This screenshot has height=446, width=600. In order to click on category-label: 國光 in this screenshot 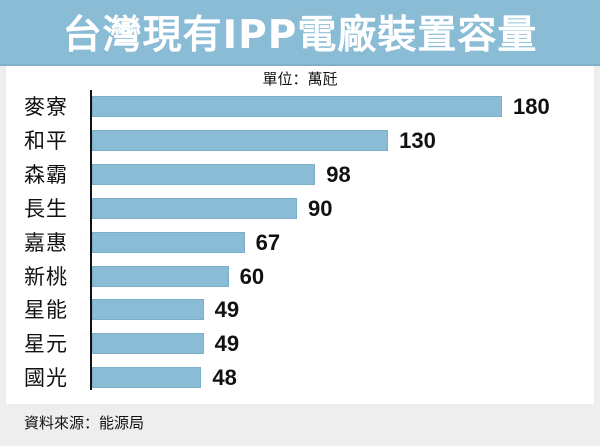, I will do `click(46, 378)`.